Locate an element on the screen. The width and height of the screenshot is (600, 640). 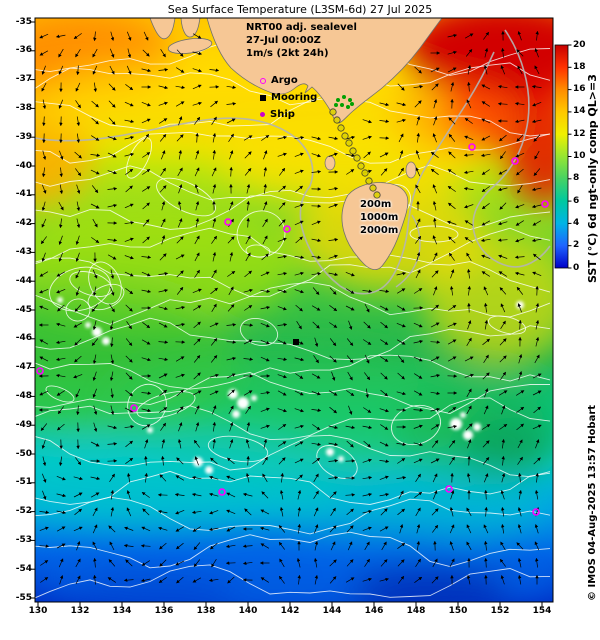
y-axis-tick-label: -48 is located at coordinates (23, 395).